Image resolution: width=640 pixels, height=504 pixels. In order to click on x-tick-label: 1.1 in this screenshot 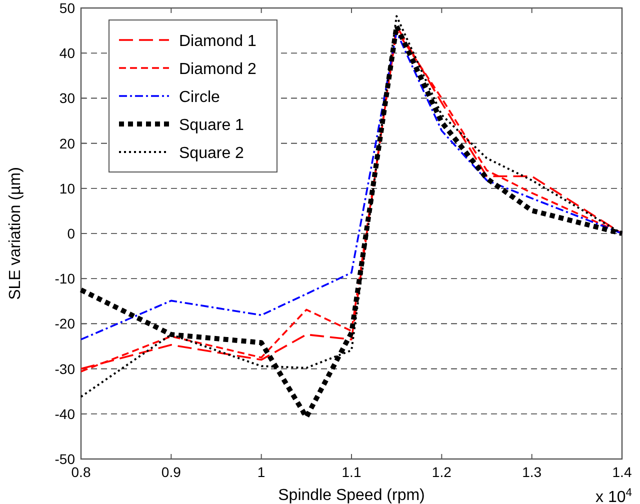, I will do `click(352, 472)`.